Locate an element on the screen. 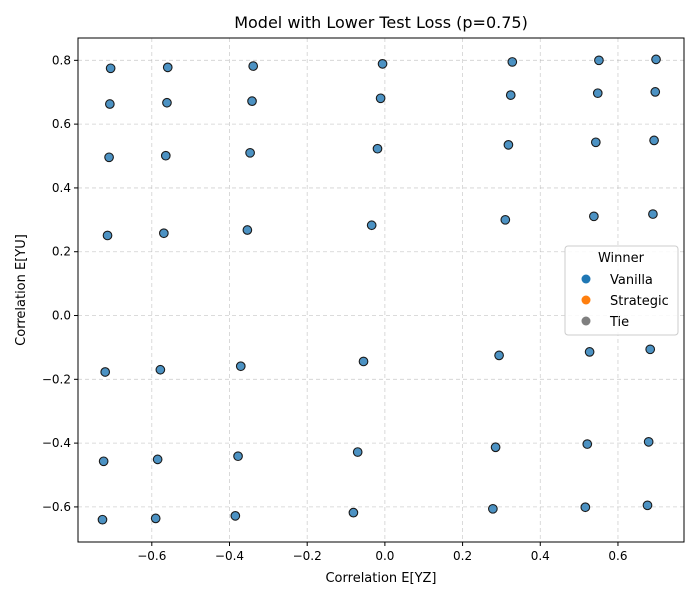 The width and height of the screenshot is (700, 604). y-tick-label: 0.4 is located at coordinates (61, 188).